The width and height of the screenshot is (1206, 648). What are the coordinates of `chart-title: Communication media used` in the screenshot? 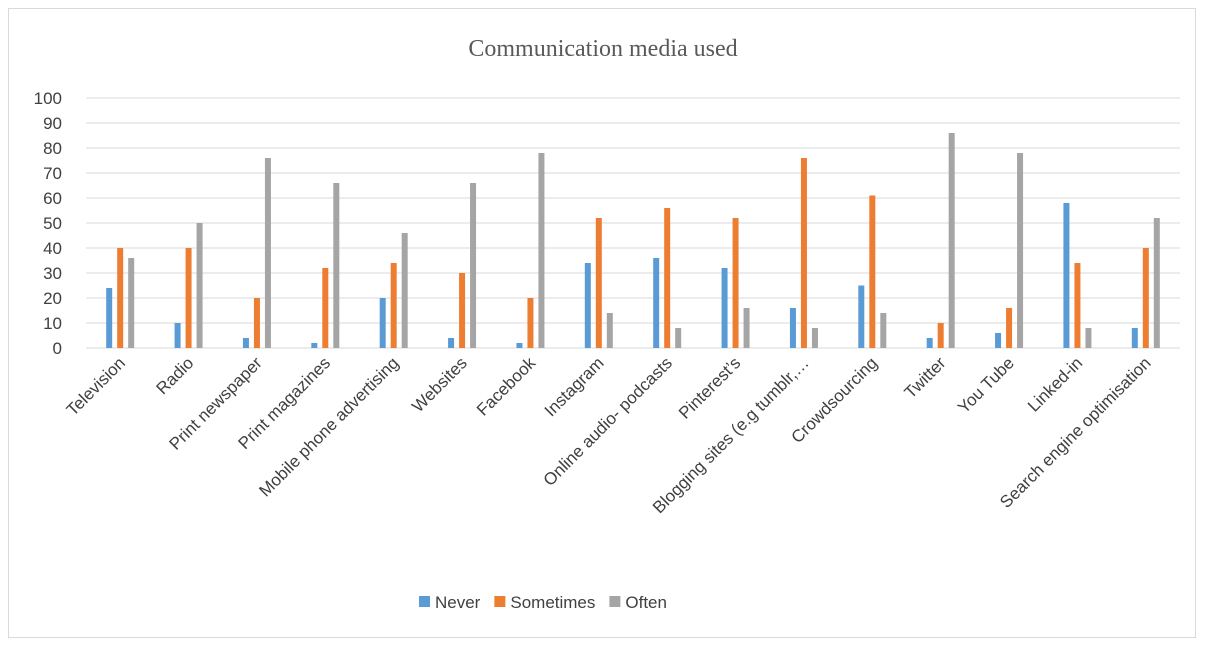 It's located at (602, 49).